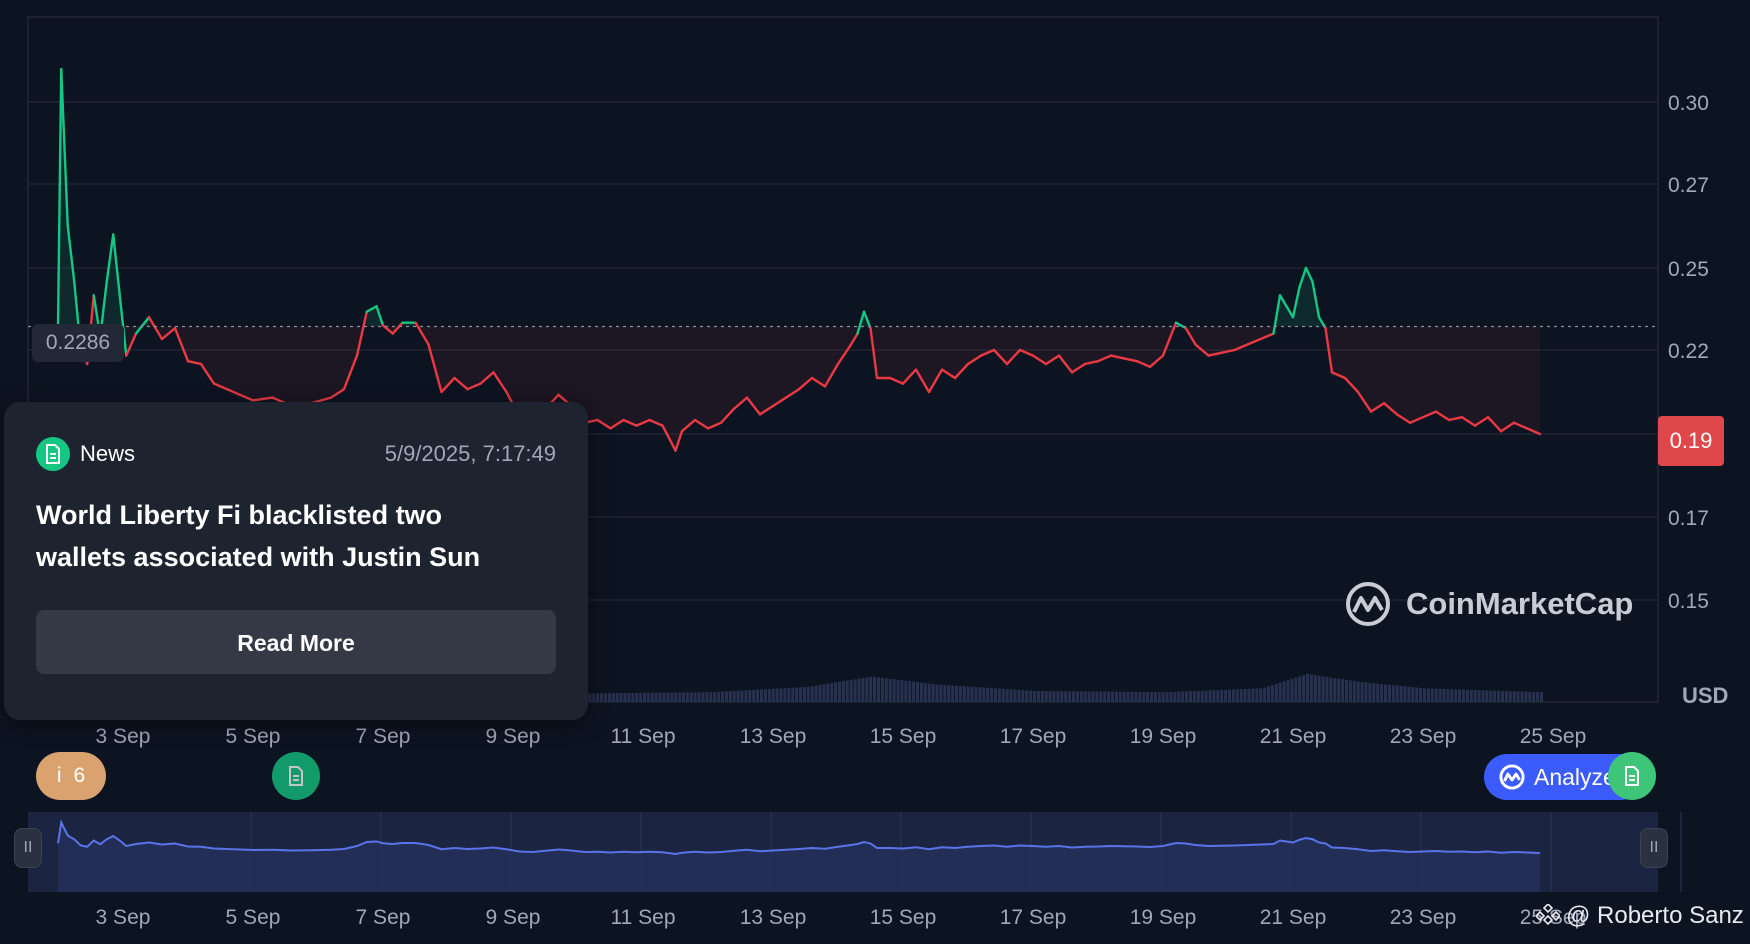 The width and height of the screenshot is (1750, 944). I want to click on cmc-logo-icon, so click(1512, 777).